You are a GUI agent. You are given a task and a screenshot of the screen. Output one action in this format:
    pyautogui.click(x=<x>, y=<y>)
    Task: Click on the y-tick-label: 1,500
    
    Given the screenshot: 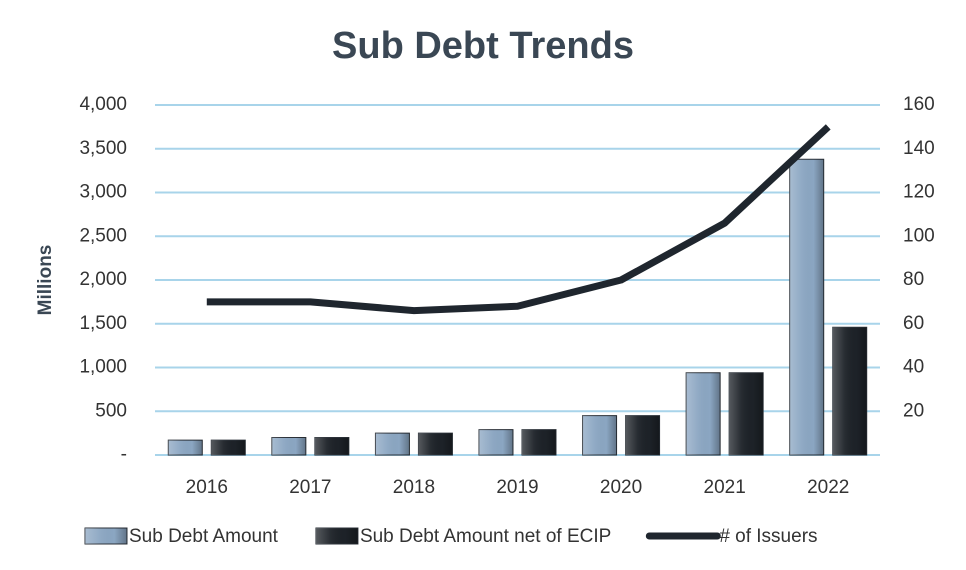 What is the action you would take?
    pyautogui.click(x=103, y=323)
    